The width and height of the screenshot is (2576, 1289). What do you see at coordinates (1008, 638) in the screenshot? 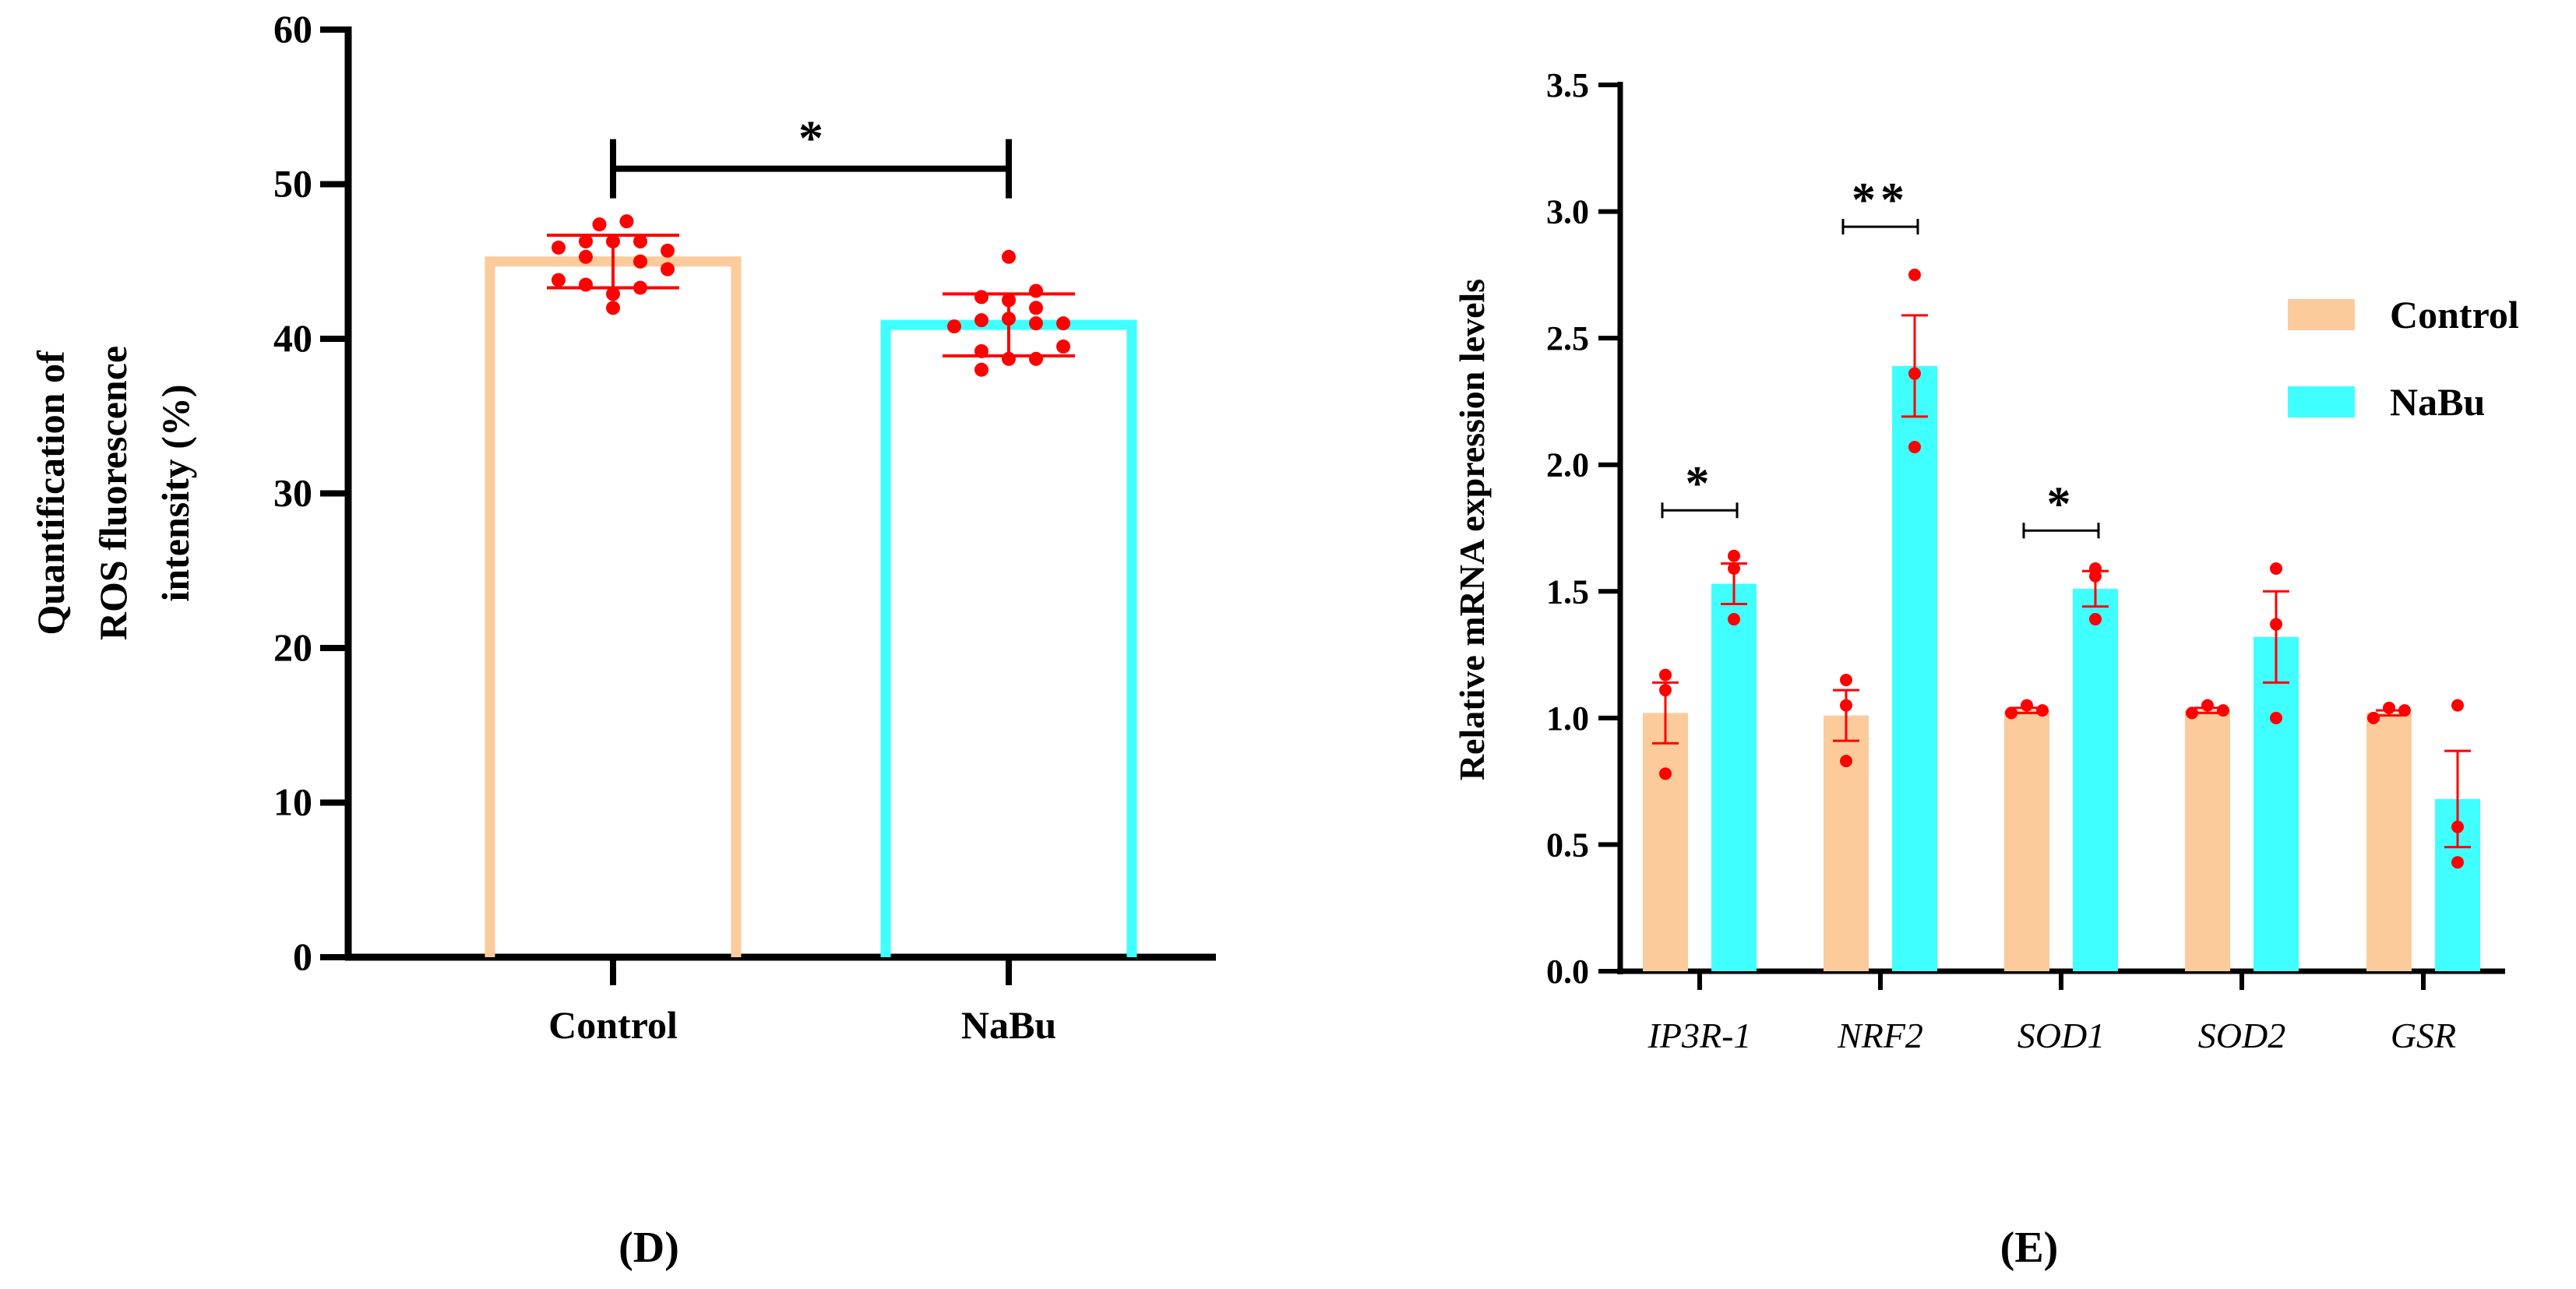
I see `bar-nabu` at bounding box center [1008, 638].